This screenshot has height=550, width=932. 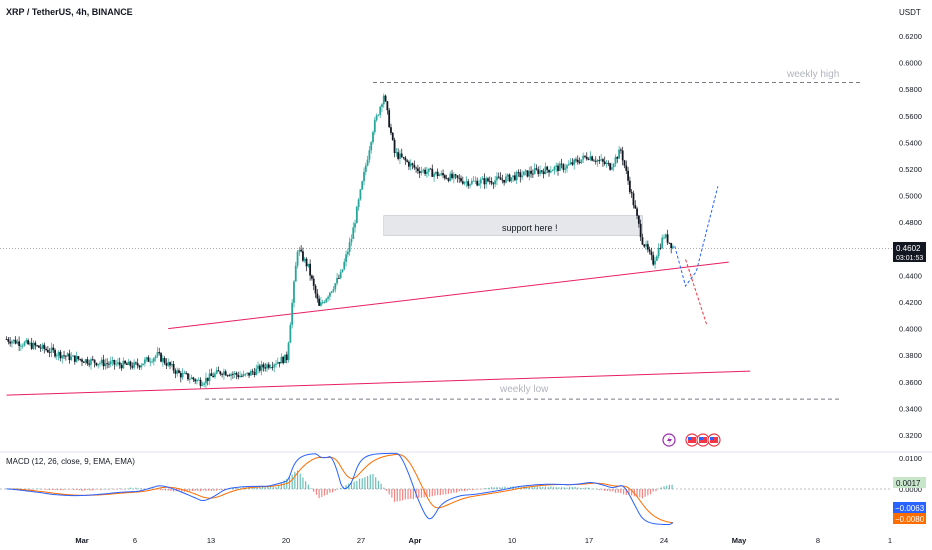 What do you see at coordinates (696, 293) in the screenshot?
I see `projection-down-path` at bounding box center [696, 293].